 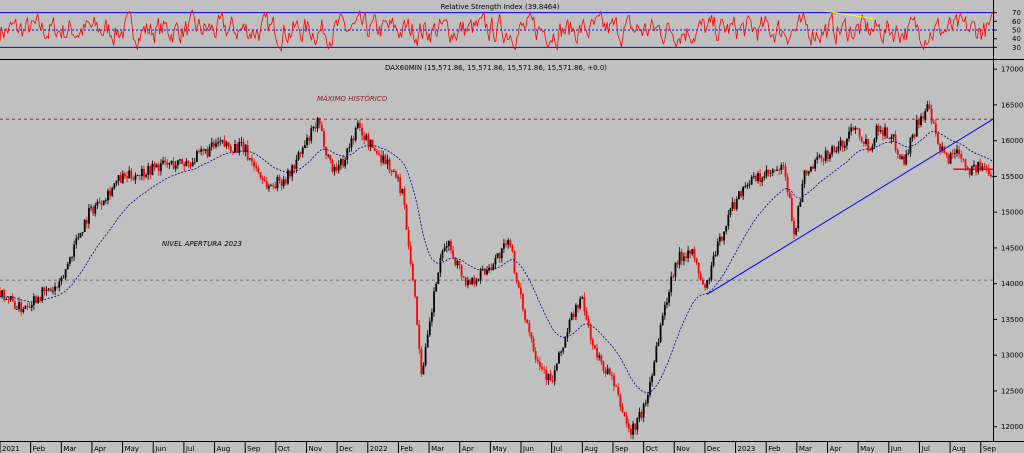 I want to click on x-tick-label: Aug, so click(x=224, y=449).